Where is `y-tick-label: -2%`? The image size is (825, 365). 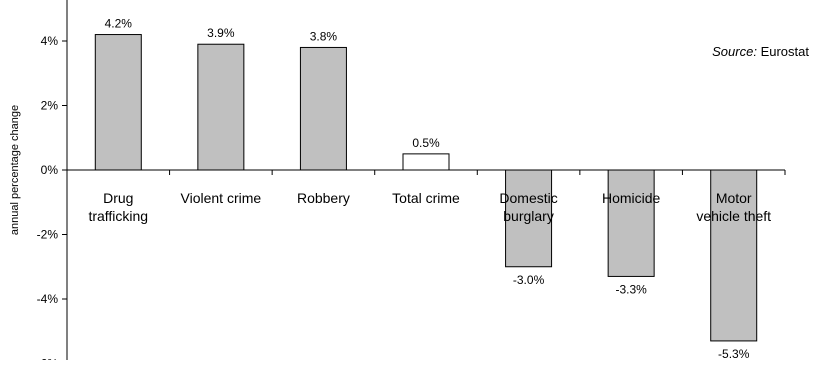
y-tick-label: -2% is located at coordinates (48, 235).